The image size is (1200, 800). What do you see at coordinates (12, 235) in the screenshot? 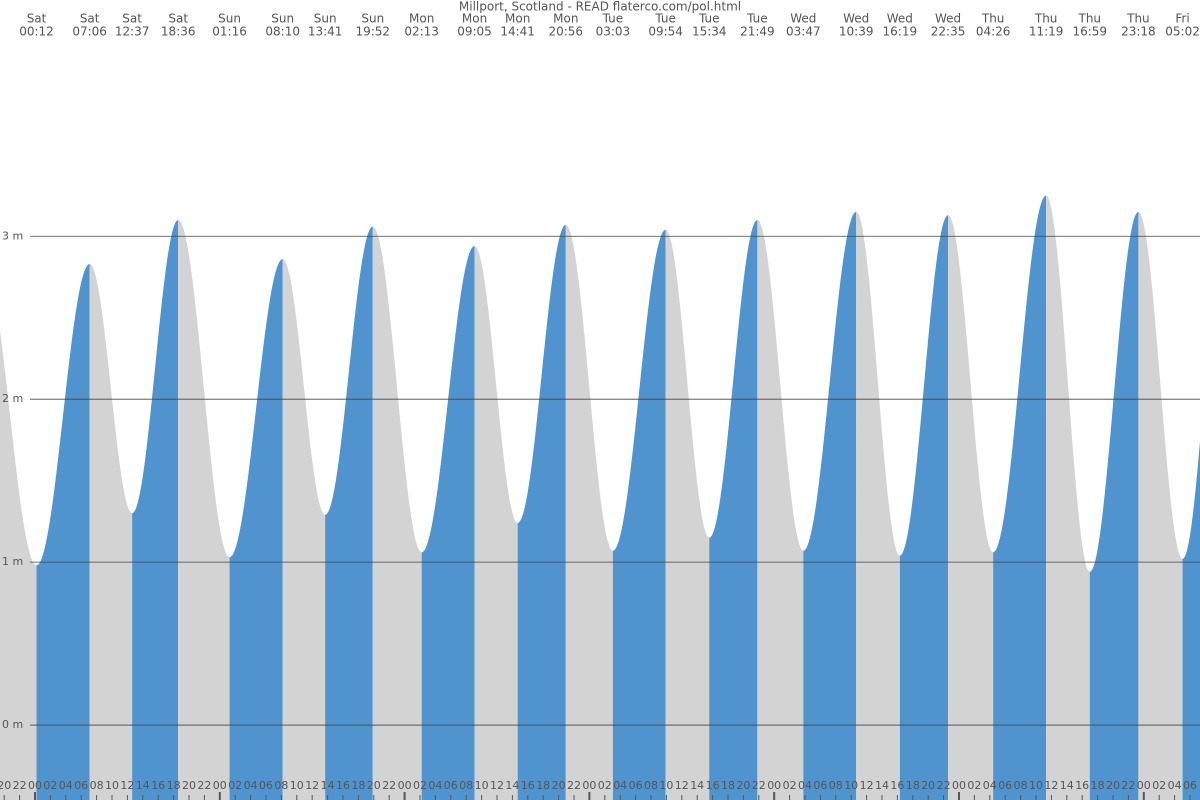
I see `y-tick-label: 3 m` at bounding box center [12, 235].